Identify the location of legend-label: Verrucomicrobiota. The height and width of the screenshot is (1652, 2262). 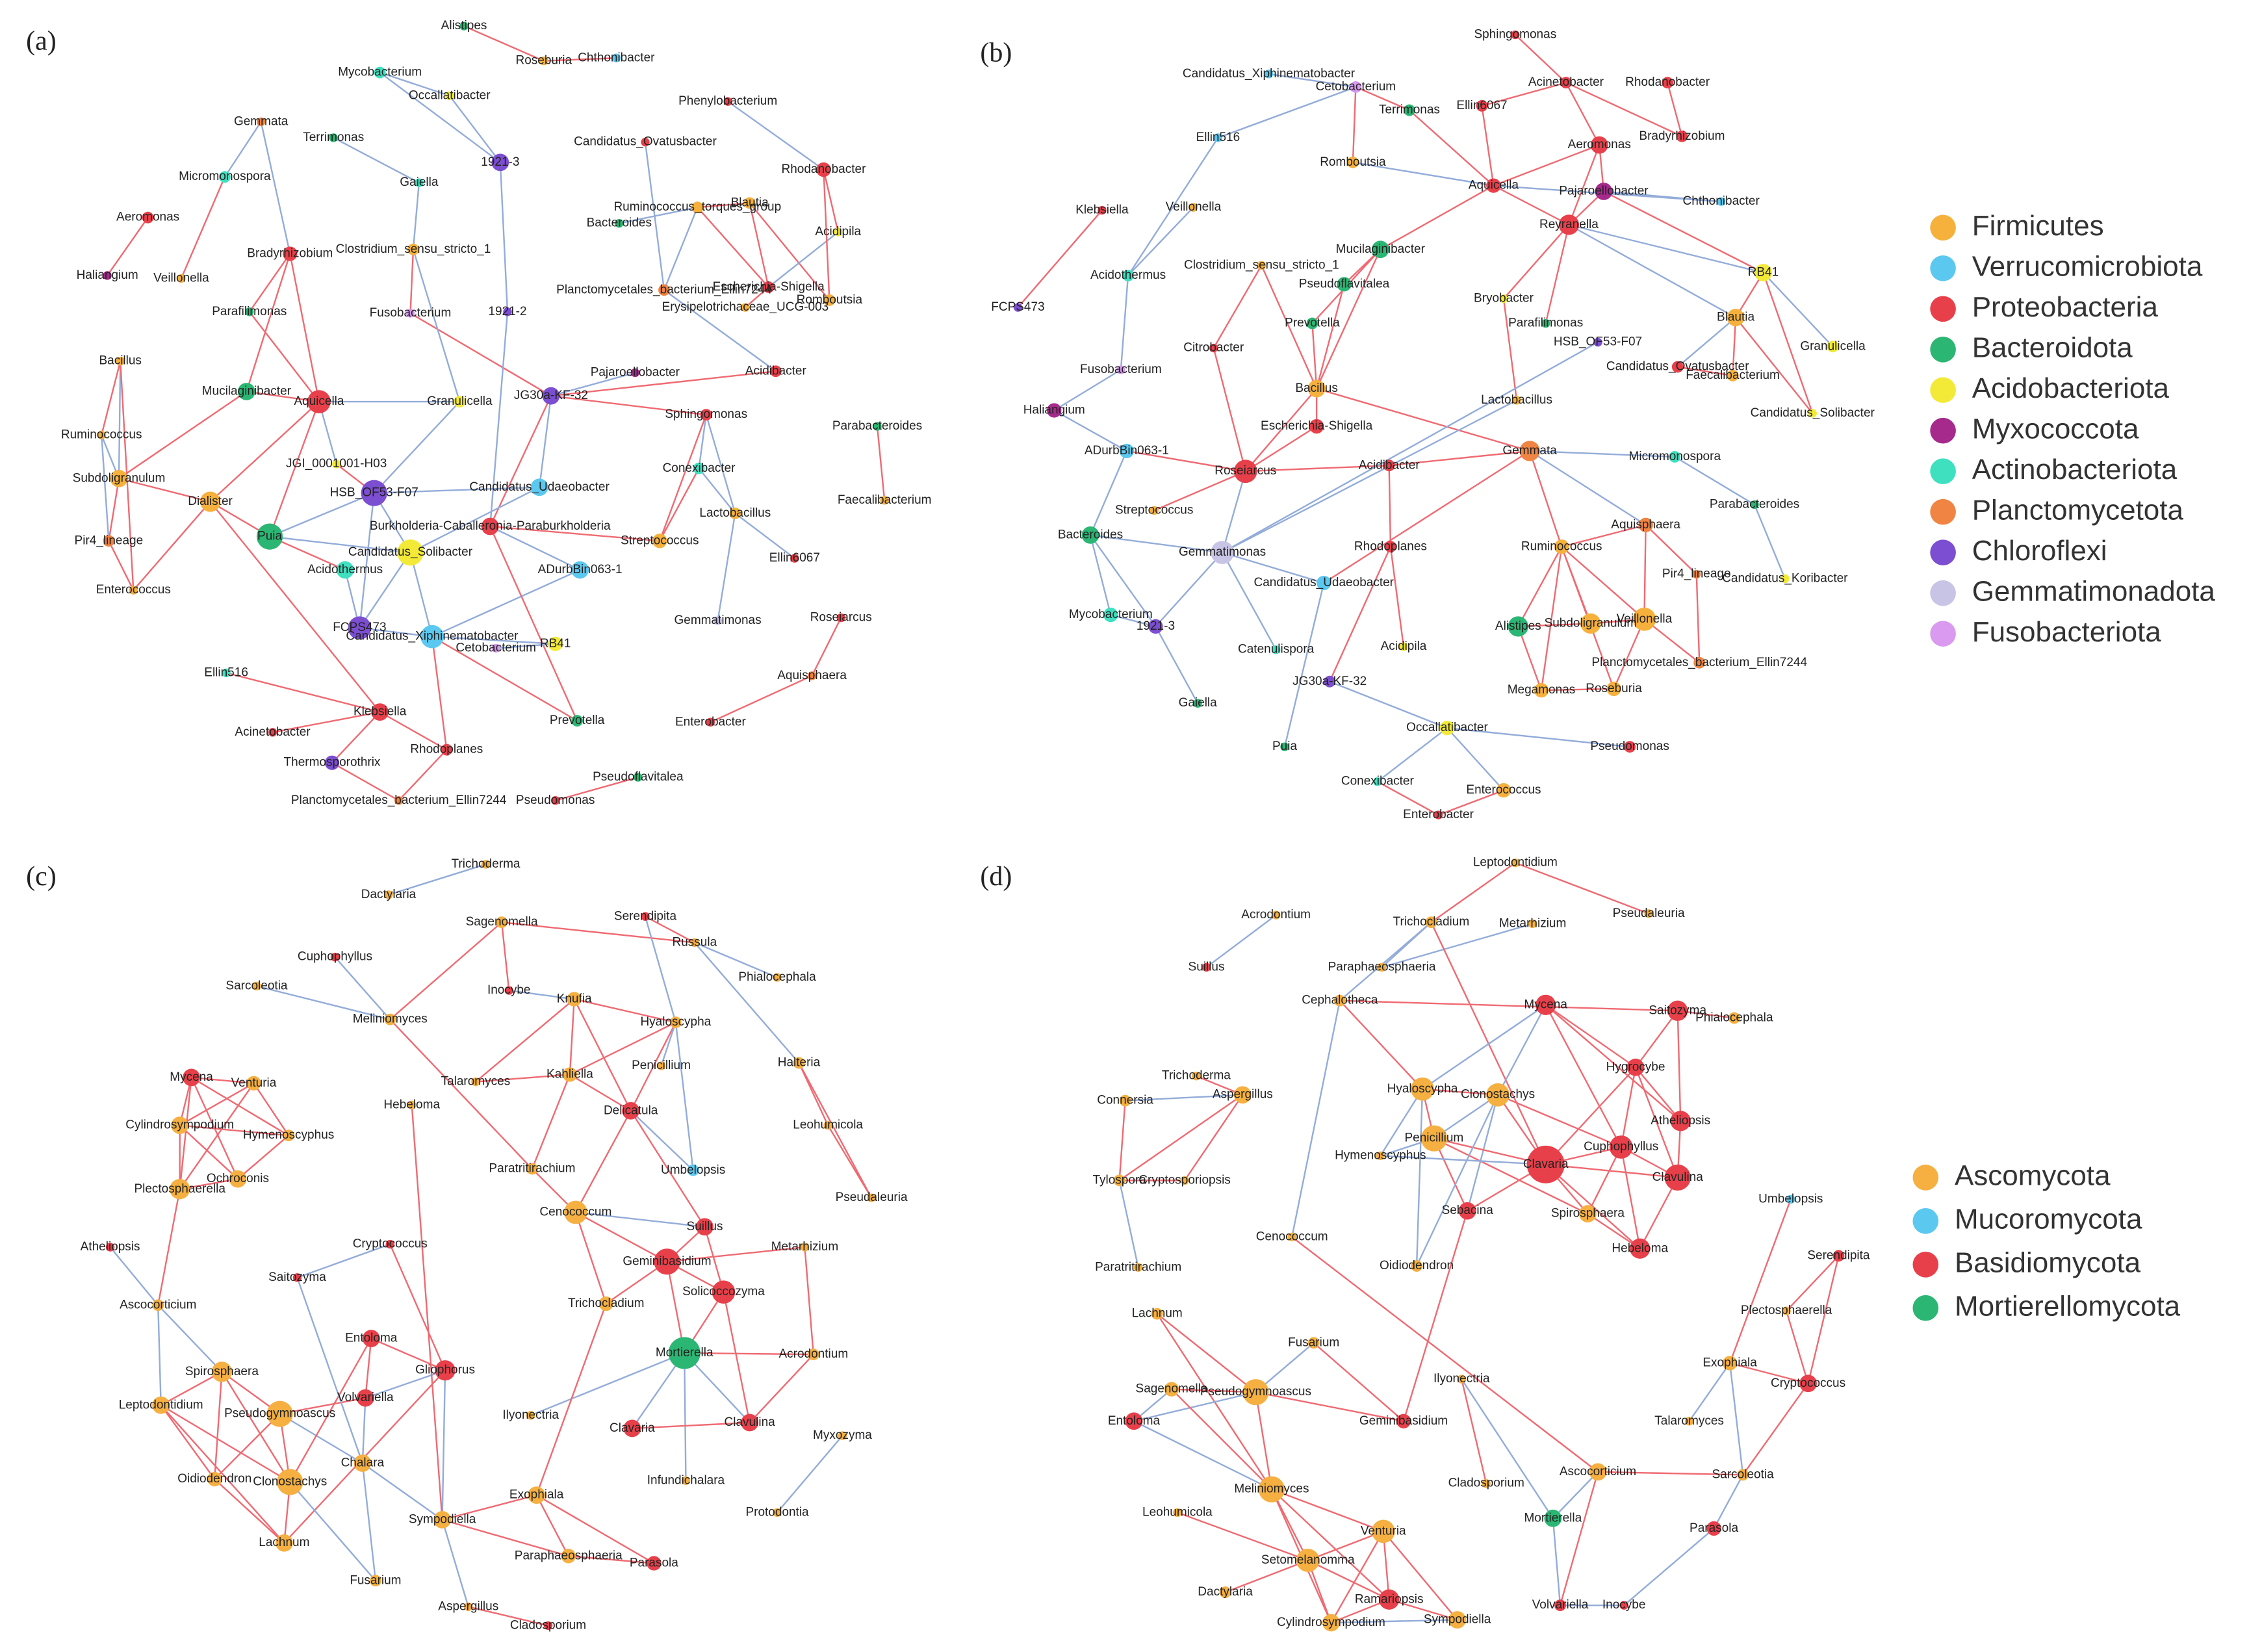
(2087, 266).